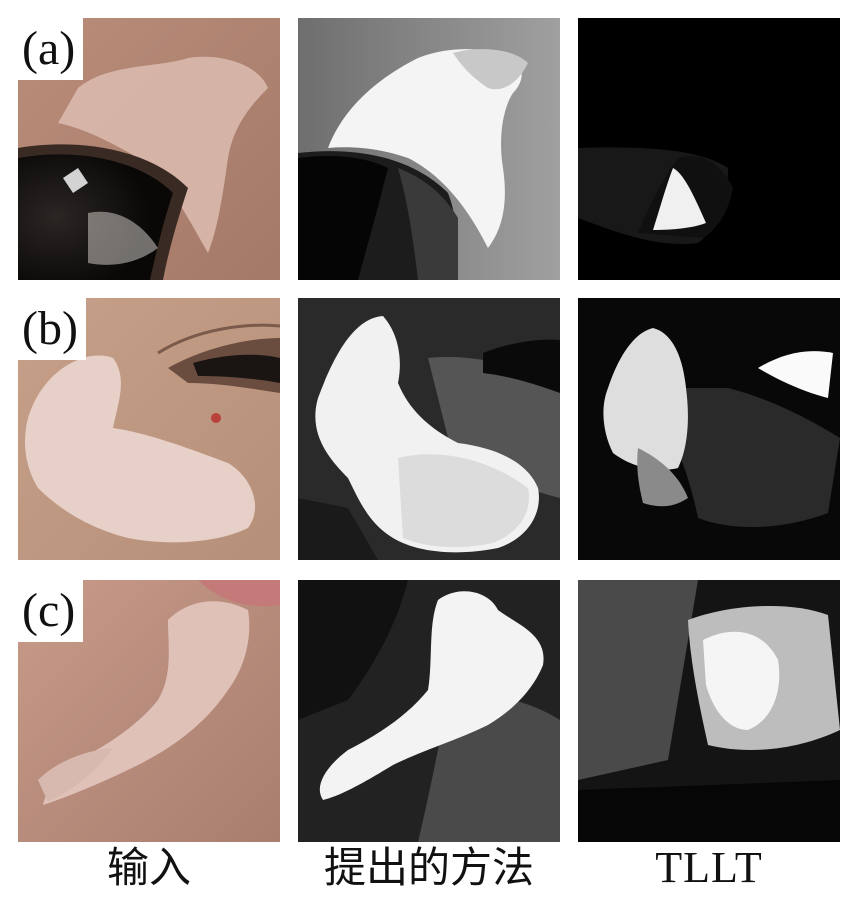 The height and width of the screenshot is (900, 850). Describe the element at coordinates (149, 429) in the screenshot. I see `row-b-input-image: (b)` at that location.